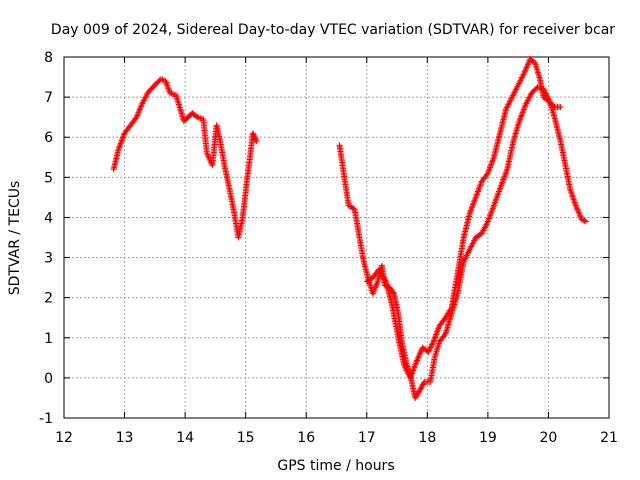 This screenshot has height=480, width=640. Describe the element at coordinates (48, 259) in the screenshot. I see `y-tick-label: 3` at that location.